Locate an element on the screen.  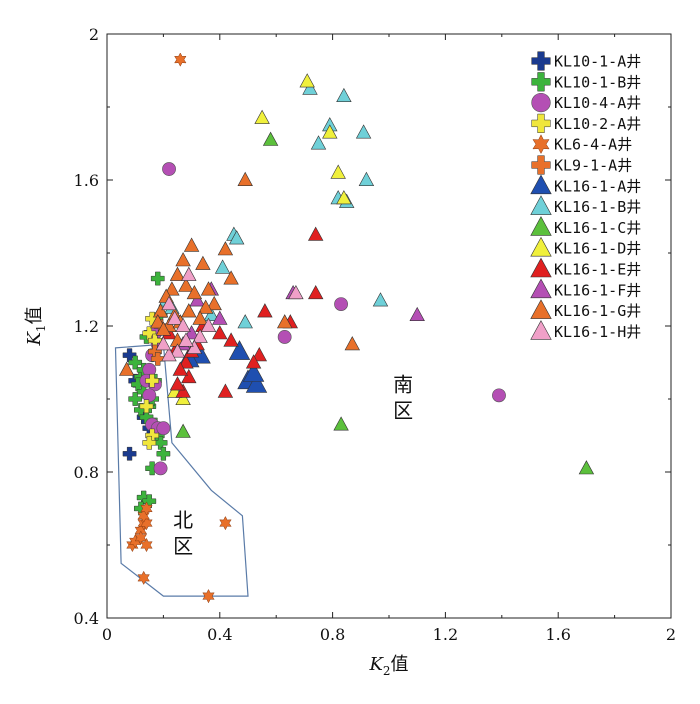
region-label-line: 南 is located at coordinates (403, 385).